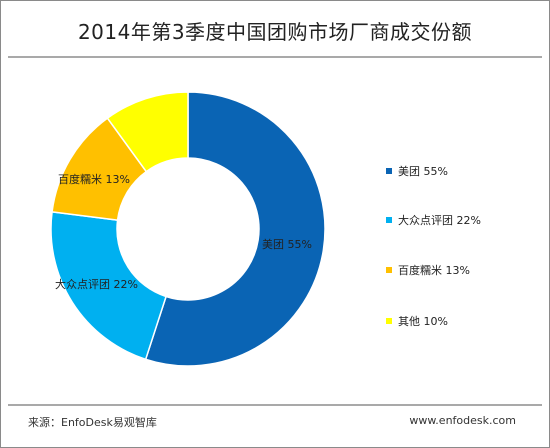  Describe the element at coordinates (275, 32) in the screenshot. I see `chart-title: 2014年第3季度中国团购市场厂商成交份额` at that location.